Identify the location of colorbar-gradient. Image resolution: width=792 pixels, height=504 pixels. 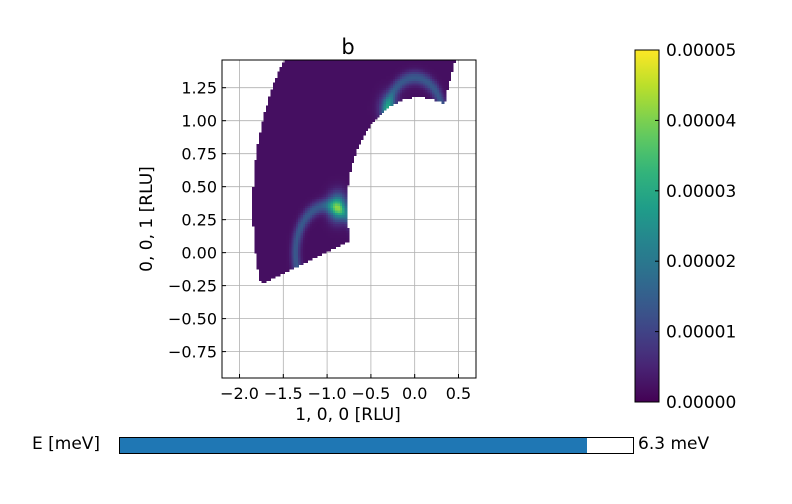
(647, 226).